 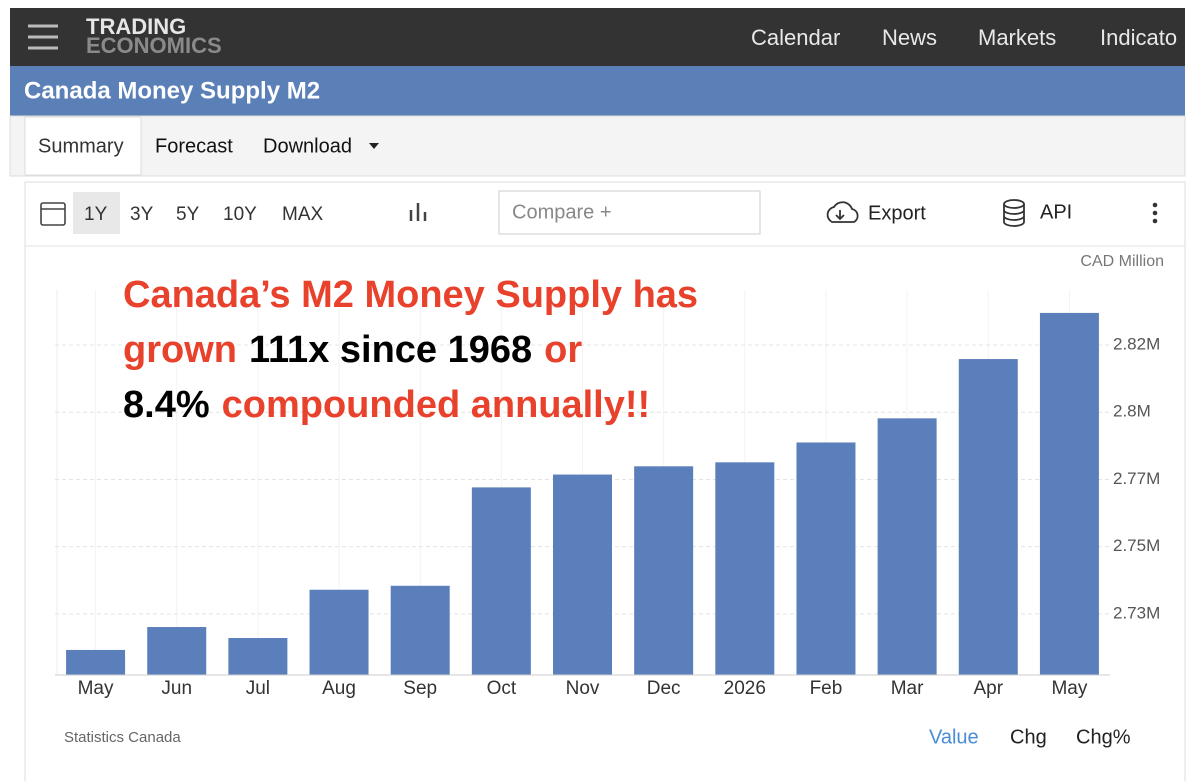 What do you see at coordinates (988, 688) in the screenshot?
I see `x-tick-label: Apr` at bounding box center [988, 688].